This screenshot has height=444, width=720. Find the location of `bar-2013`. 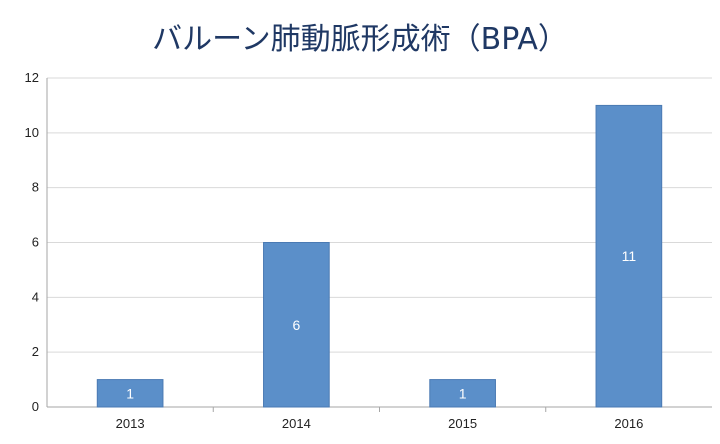

bar-2013 is located at coordinates (130, 393).